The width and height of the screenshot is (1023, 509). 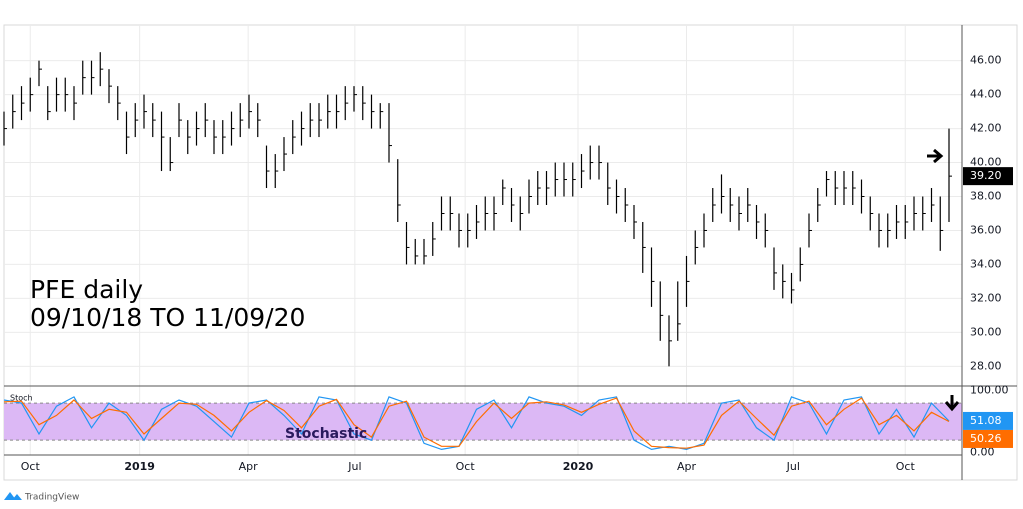 What do you see at coordinates (989, 390) in the screenshot?
I see `y-tick-label: 100.00` at bounding box center [989, 390].